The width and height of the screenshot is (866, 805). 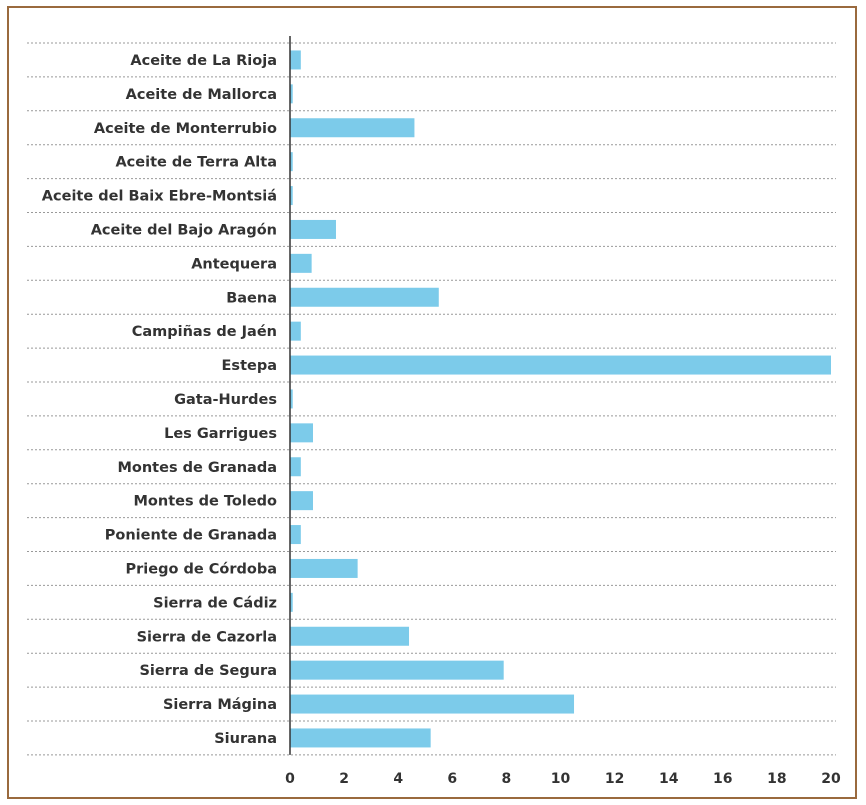 I want to click on category-label: Aceite de Monterrubio, so click(x=185, y=129).